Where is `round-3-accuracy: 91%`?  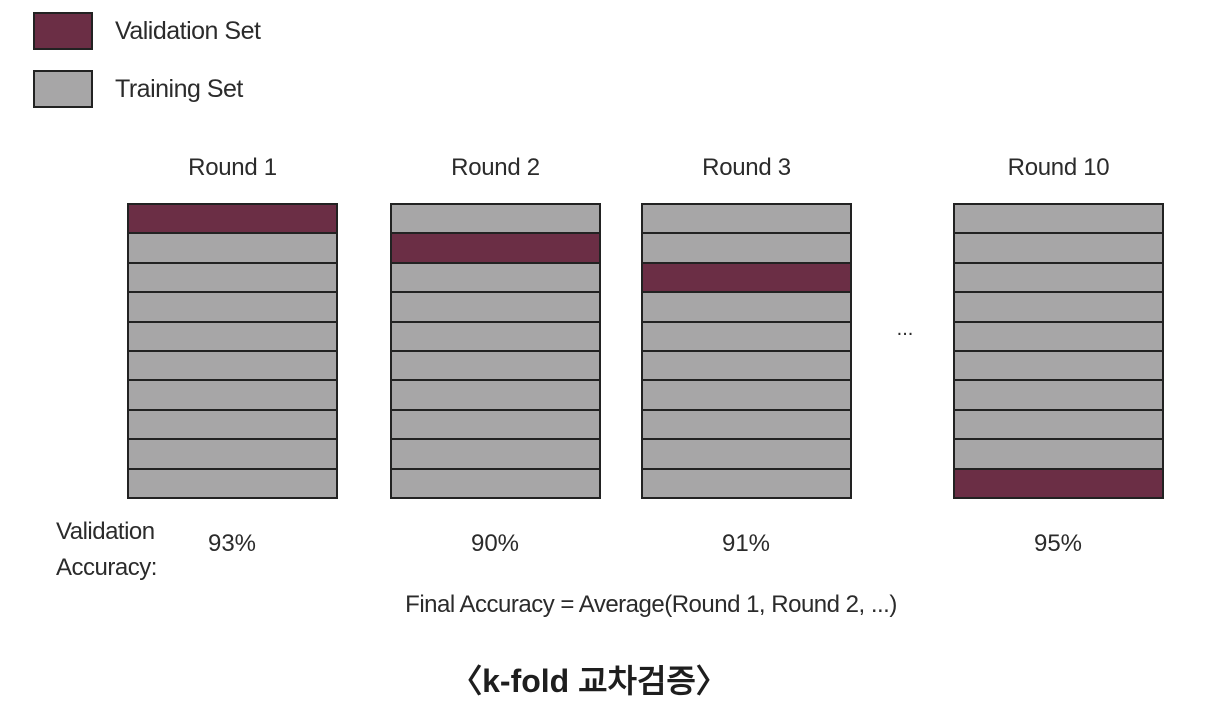
round-3-accuracy: 91% is located at coordinates (746, 543).